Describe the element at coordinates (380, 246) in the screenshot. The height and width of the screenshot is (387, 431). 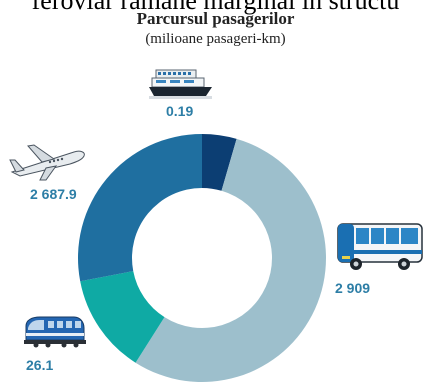
I see `bus-icon` at that location.